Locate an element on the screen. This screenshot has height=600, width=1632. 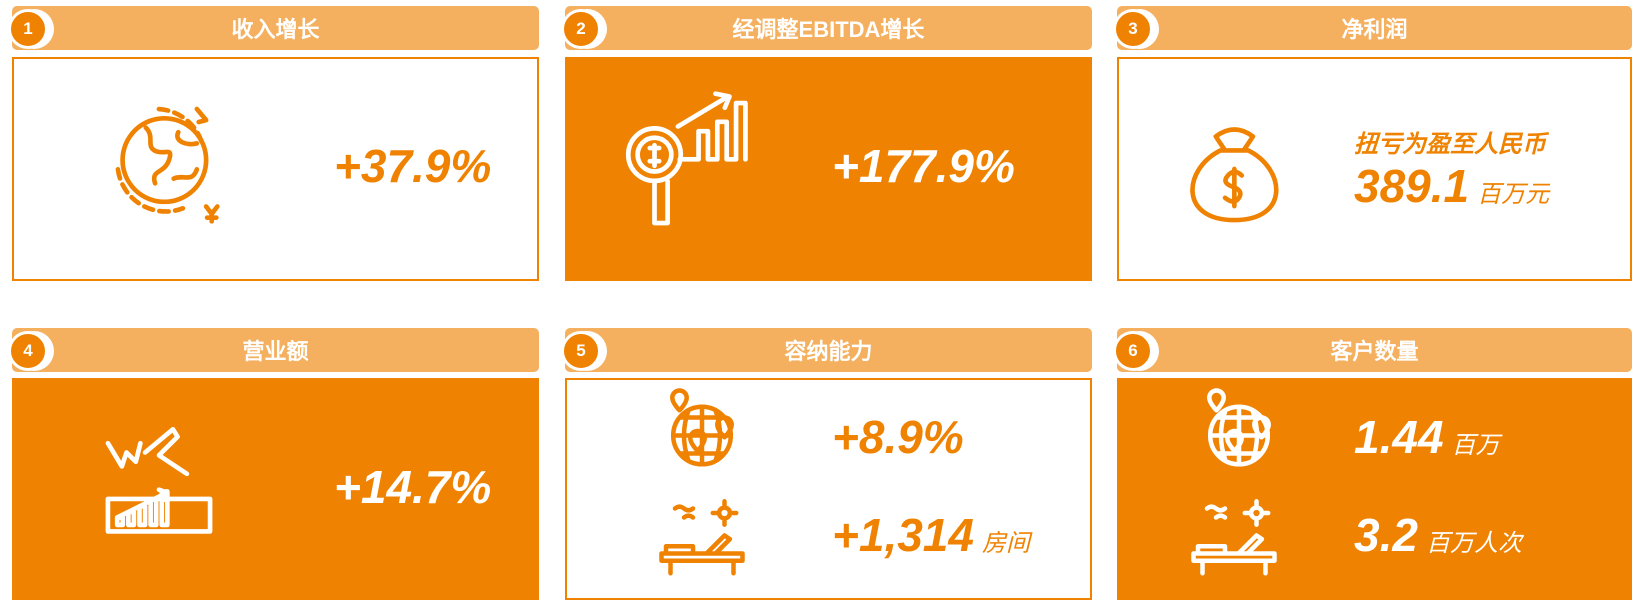
card-title: 容纳能力 is located at coordinates (828, 351).